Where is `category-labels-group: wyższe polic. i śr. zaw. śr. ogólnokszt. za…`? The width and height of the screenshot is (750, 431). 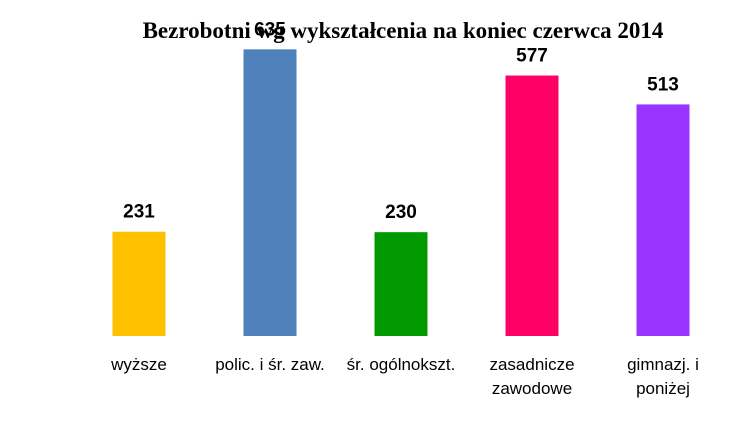
category-labels-group: wyższe polic. i śr. zaw. śr. ogólnokszt. za… is located at coordinates (404, 376).